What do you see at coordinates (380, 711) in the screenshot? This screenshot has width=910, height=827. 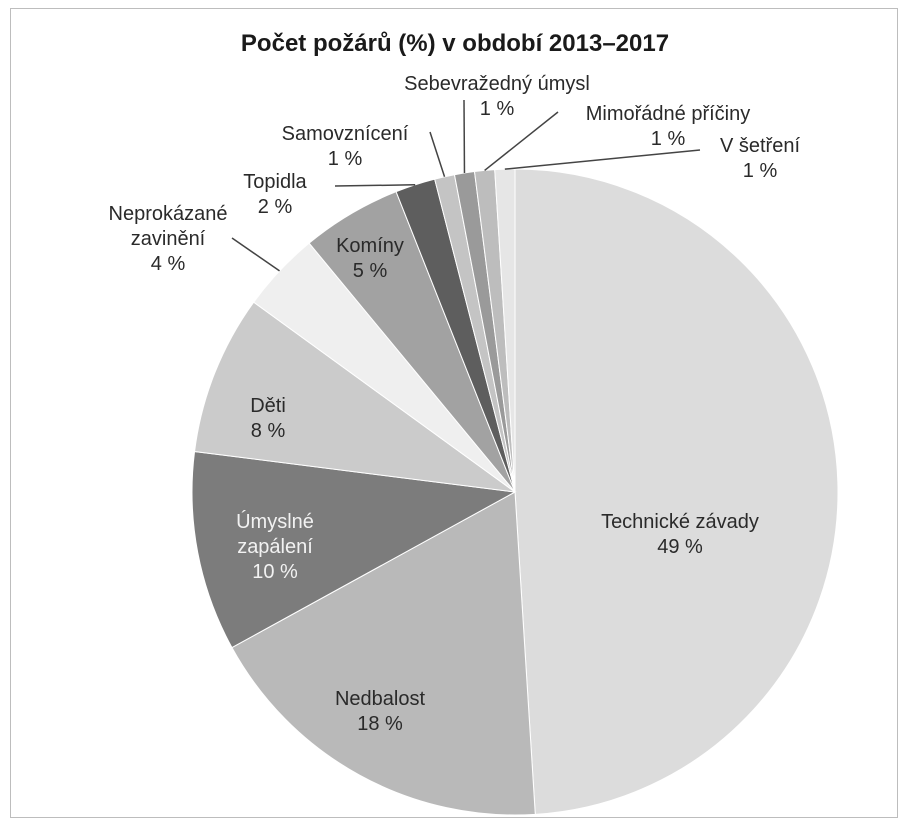 I see `slice-label: Nedbalost 18 %` at bounding box center [380, 711].